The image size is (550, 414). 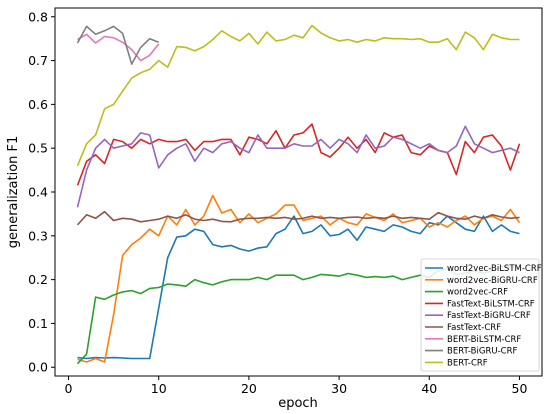 I want to click on x-tick-label: 50, so click(x=520, y=388).